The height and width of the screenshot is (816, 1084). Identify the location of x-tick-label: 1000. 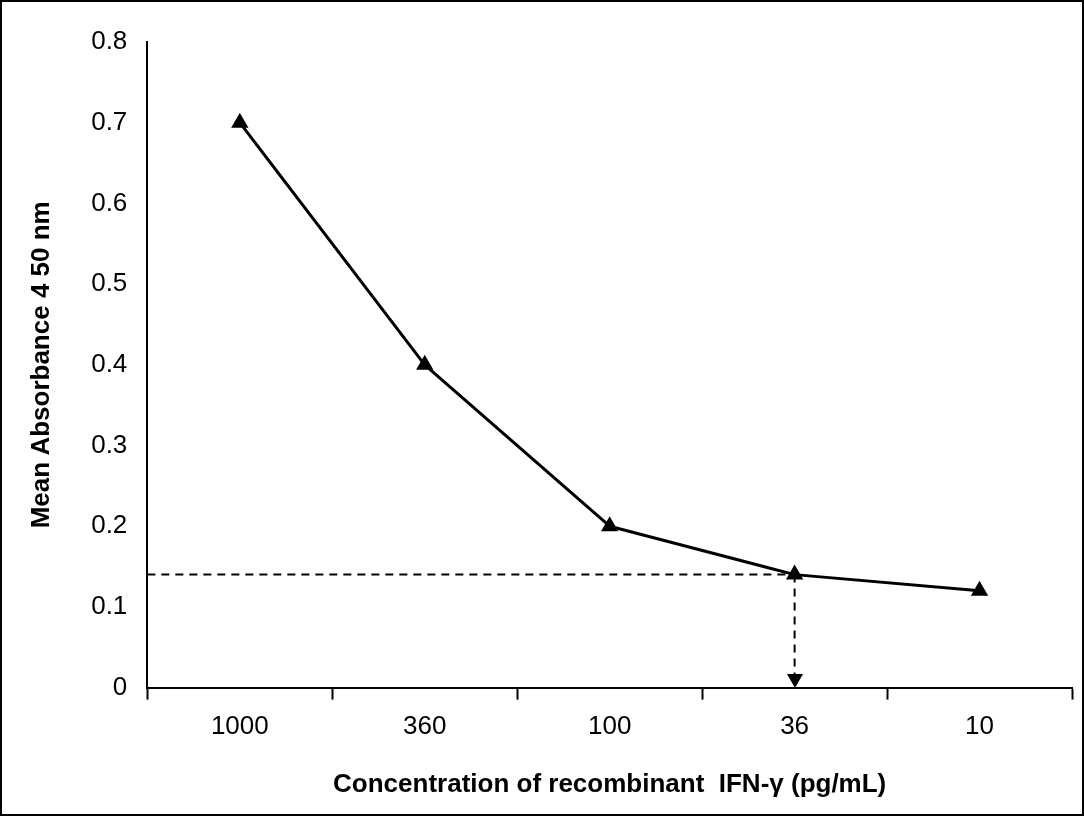
(239, 725).